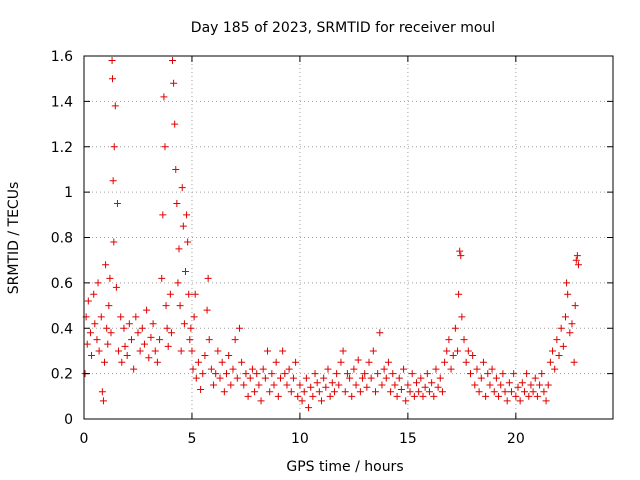  What do you see at coordinates (408, 439) in the screenshot?
I see `x-tick-label: 15` at bounding box center [408, 439].